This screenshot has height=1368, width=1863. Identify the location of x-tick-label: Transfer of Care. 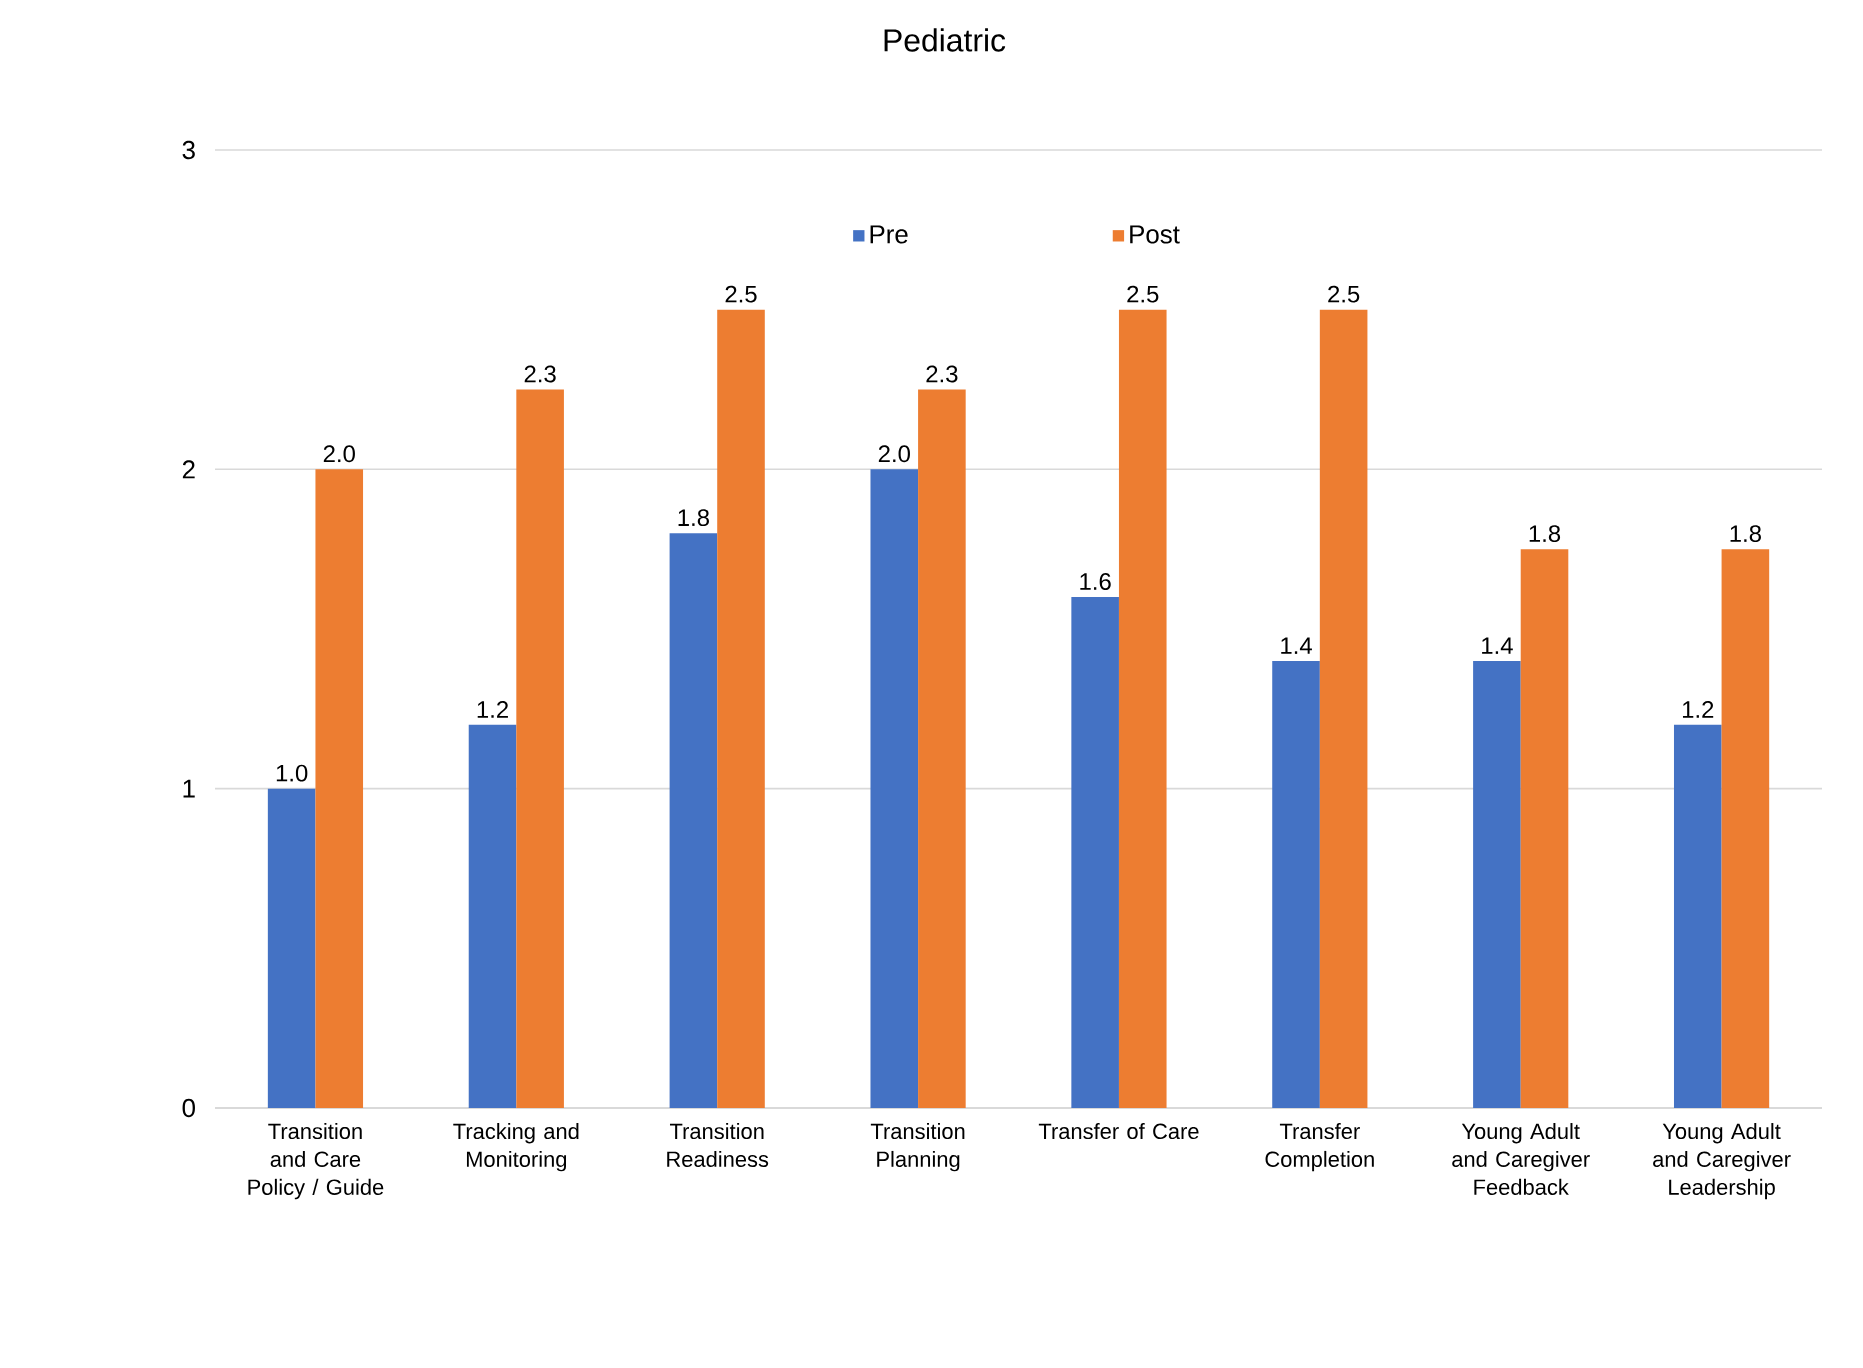
(1118, 1131).